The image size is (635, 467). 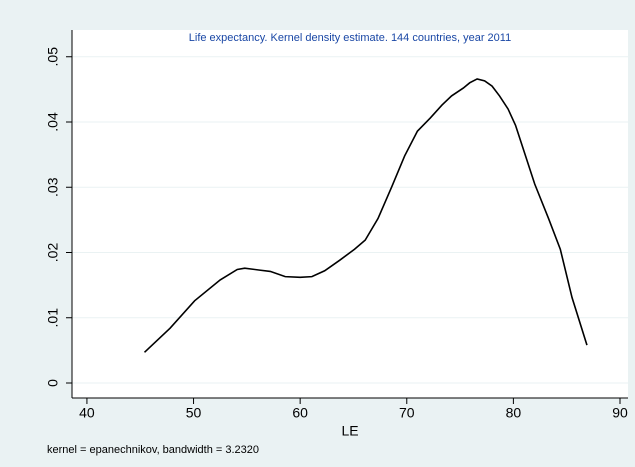 What do you see at coordinates (620, 413) in the screenshot?
I see `x-tick-label: 90` at bounding box center [620, 413].